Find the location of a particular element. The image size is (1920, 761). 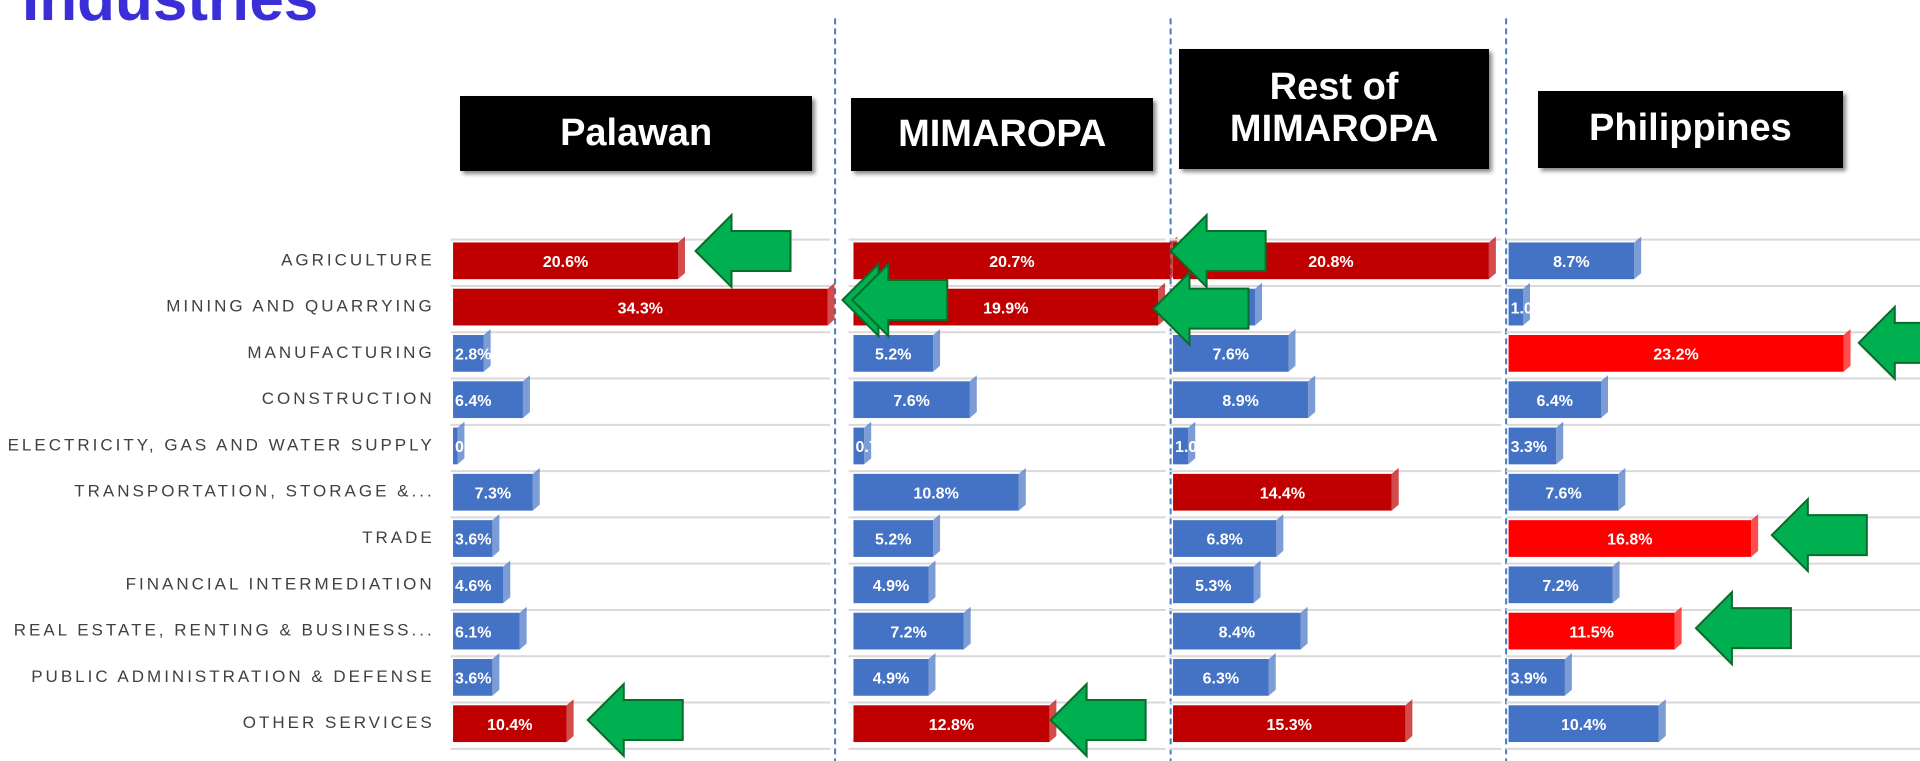

value-label: 23.2% is located at coordinates (1675, 355).